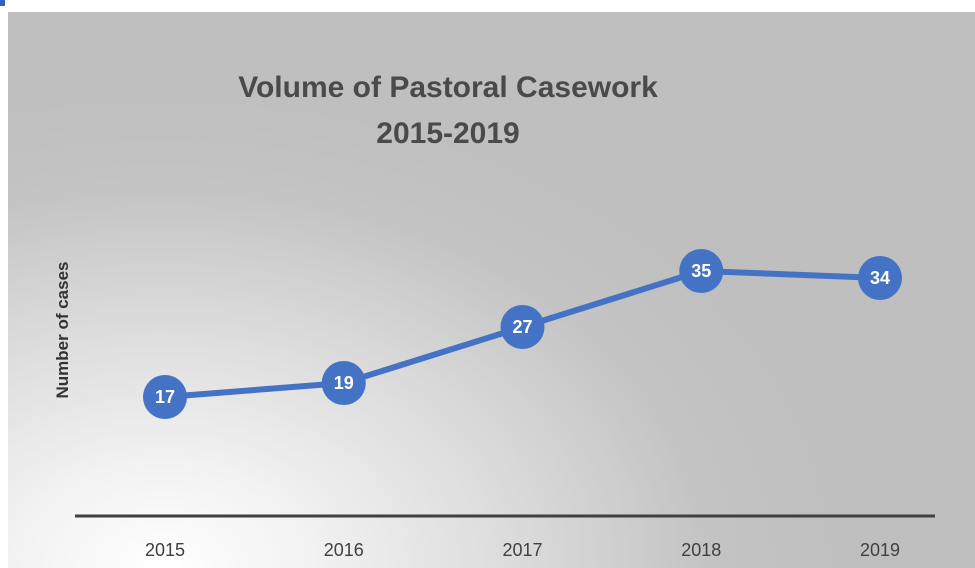 The width and height of the screenshot is (975, 568). I want to click on data-label-2018: 35, so click(701, 271).